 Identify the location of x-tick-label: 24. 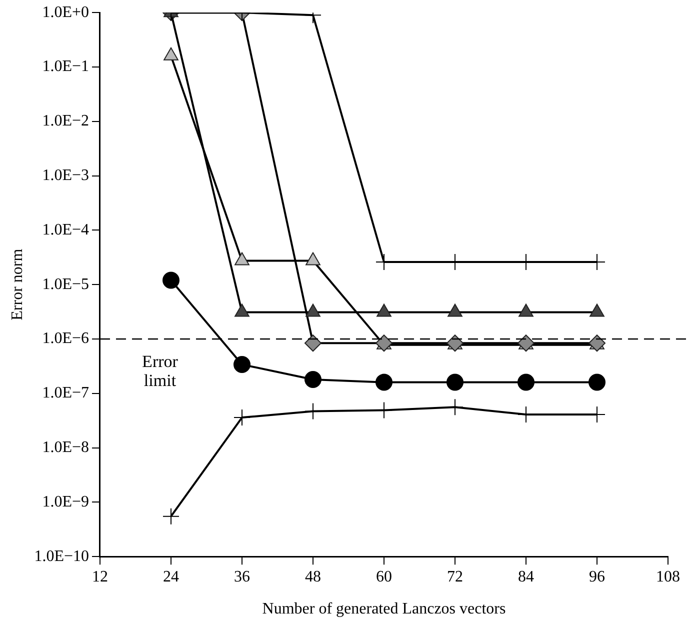
(170, 577).